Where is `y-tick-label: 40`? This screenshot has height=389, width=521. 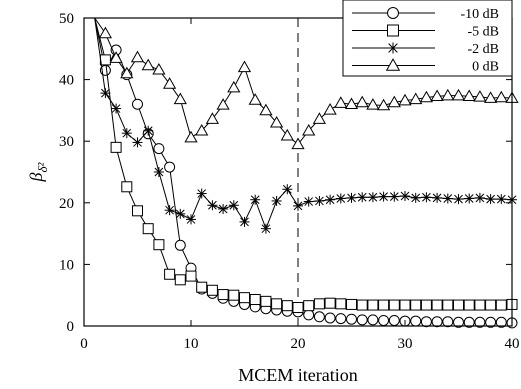
y-tick-label: 40 is located at coordinates (66, 81).